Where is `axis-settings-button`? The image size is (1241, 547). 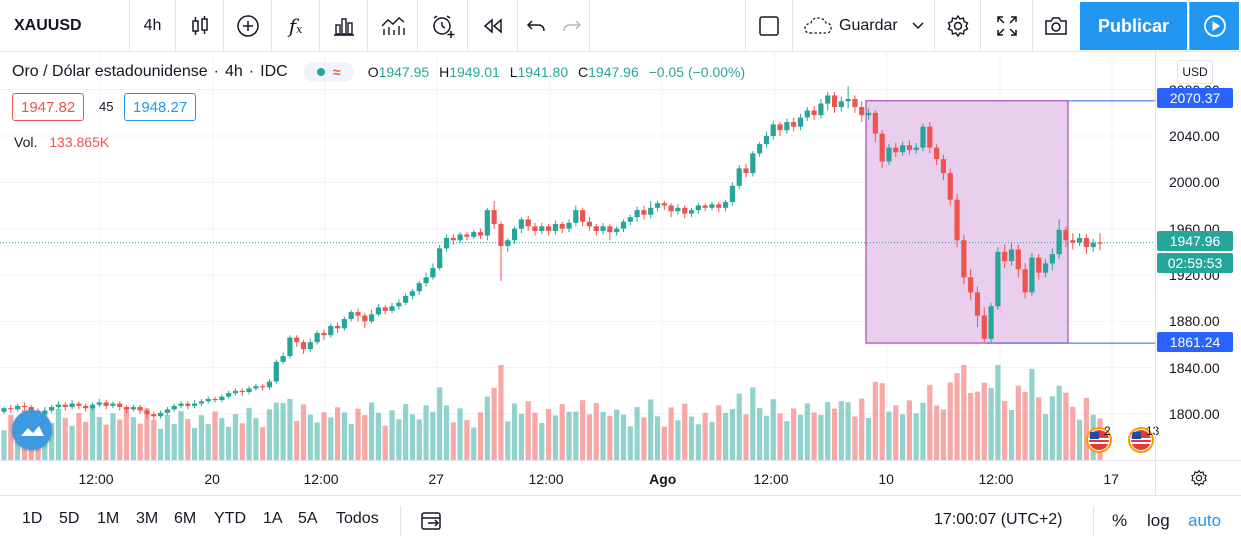 axis-settings-button is located at coordinates (1198, 477).